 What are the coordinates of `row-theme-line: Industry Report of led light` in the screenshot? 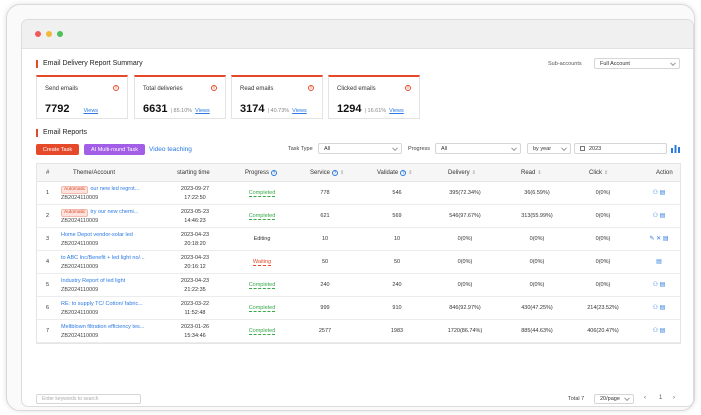 It's located at (93, 281).